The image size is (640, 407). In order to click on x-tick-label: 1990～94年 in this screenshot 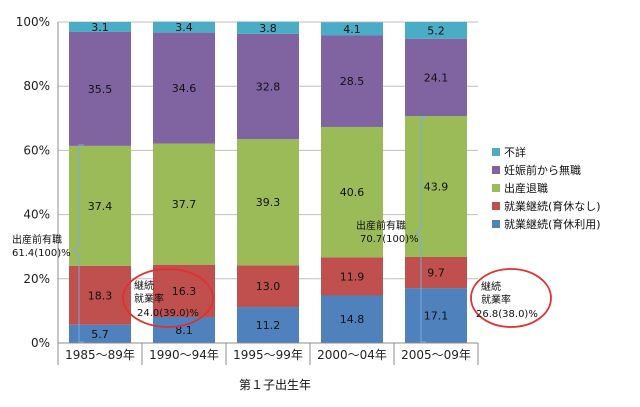, I will do `click(184, 355)`.